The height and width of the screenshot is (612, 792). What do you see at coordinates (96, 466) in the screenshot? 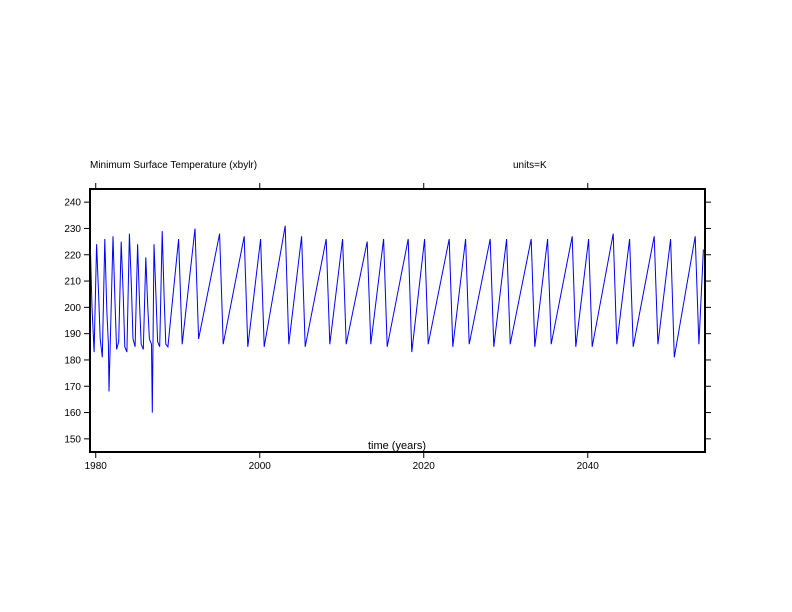
I see `x-tick-label: 1980` at bounding box center [96, 466].